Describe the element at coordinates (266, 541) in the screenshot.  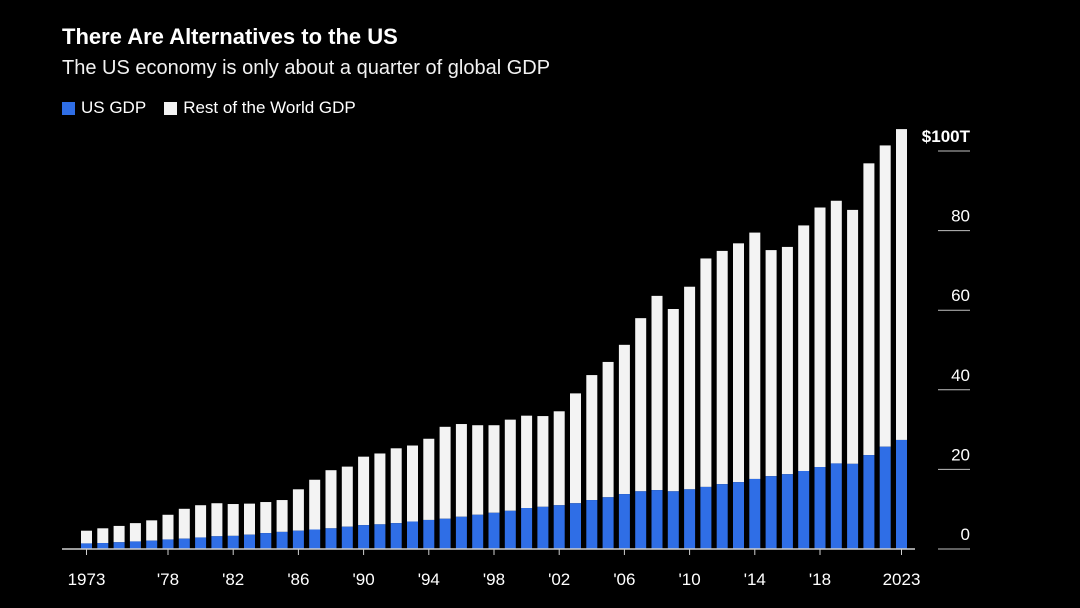
I see `bar-us-1984` at that location.